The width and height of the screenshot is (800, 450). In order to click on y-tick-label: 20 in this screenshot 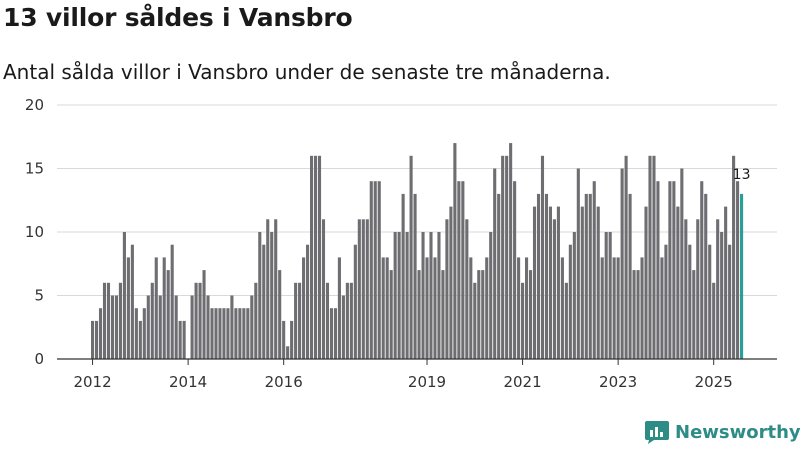, I will do `click(34, 105)`.